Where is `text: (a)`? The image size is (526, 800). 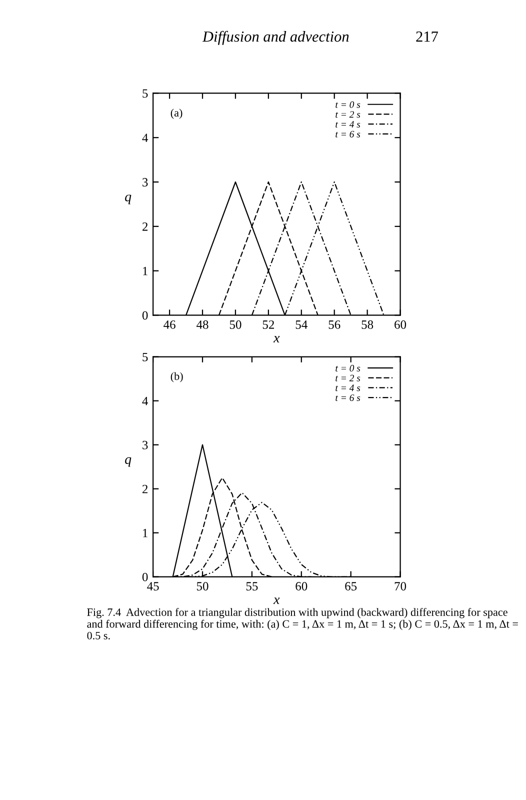 text: (a) is located at coordinates (176, 113).